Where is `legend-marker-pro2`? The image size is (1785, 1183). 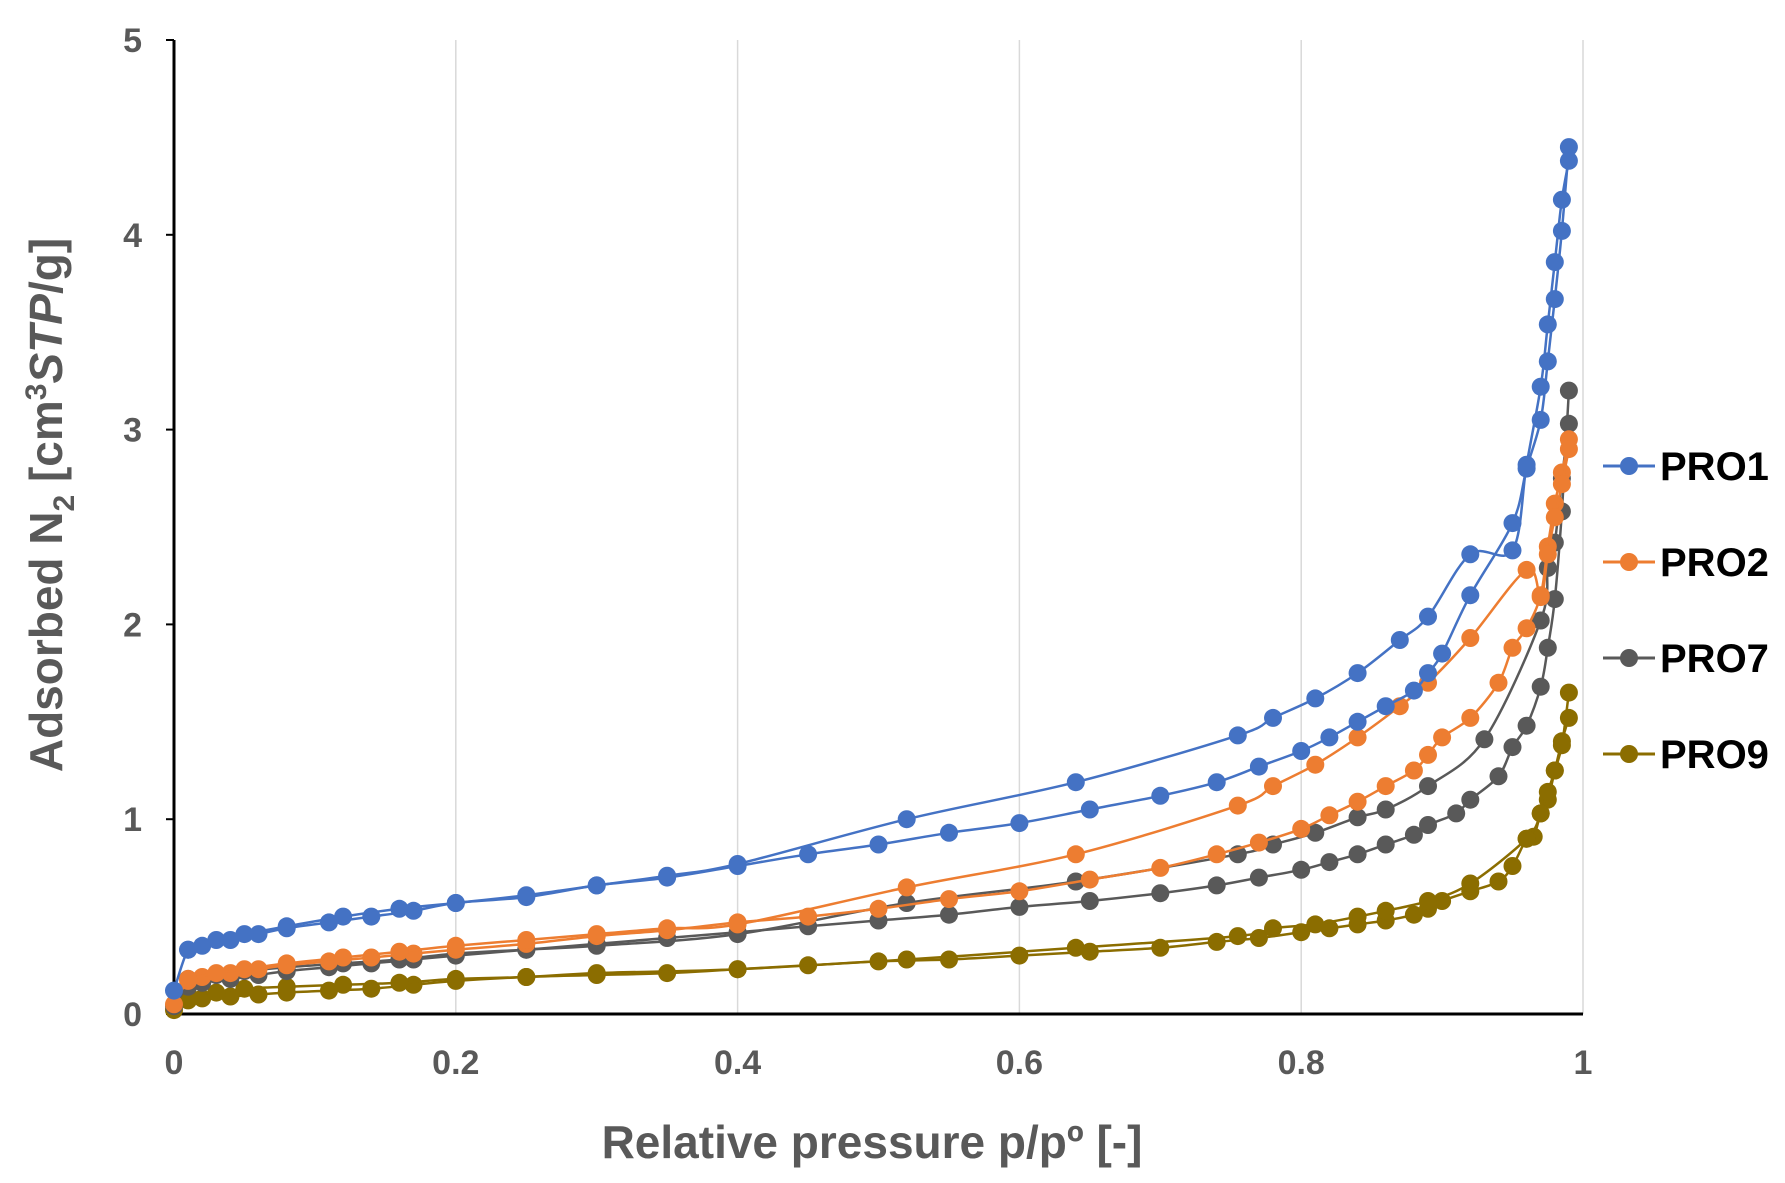 legend-marker-pro2 is located at coordinates (1629, 562).